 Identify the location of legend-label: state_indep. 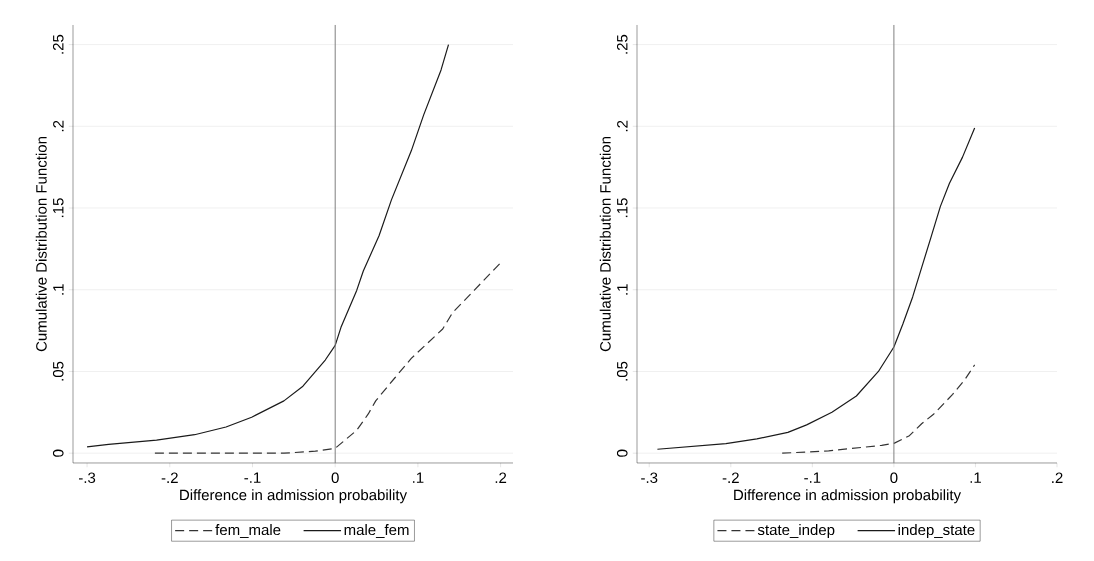
(796, 531).